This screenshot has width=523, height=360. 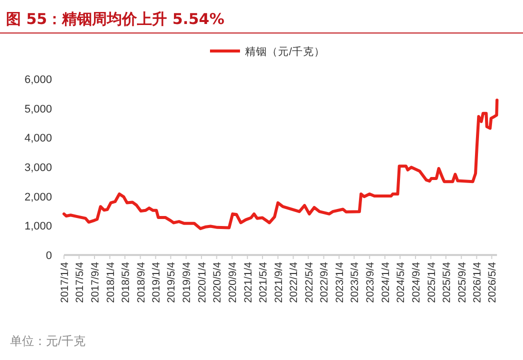 What do you see at coordinates (278, 282) in the screenshot?
I see `x-tick-label: 2021/9/4` at bounding box center [278, 282].